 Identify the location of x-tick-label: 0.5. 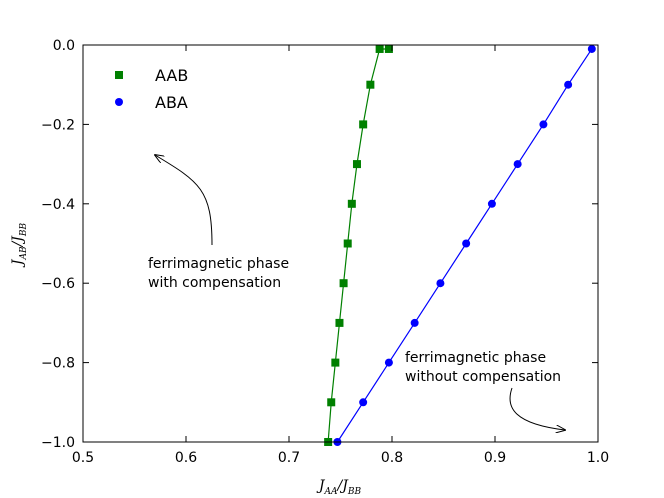
(83, 458).